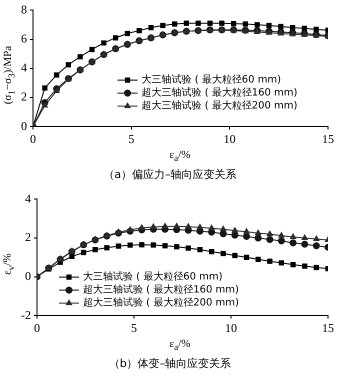  I want to click on x-tick-label: 0, so click(37, 327).